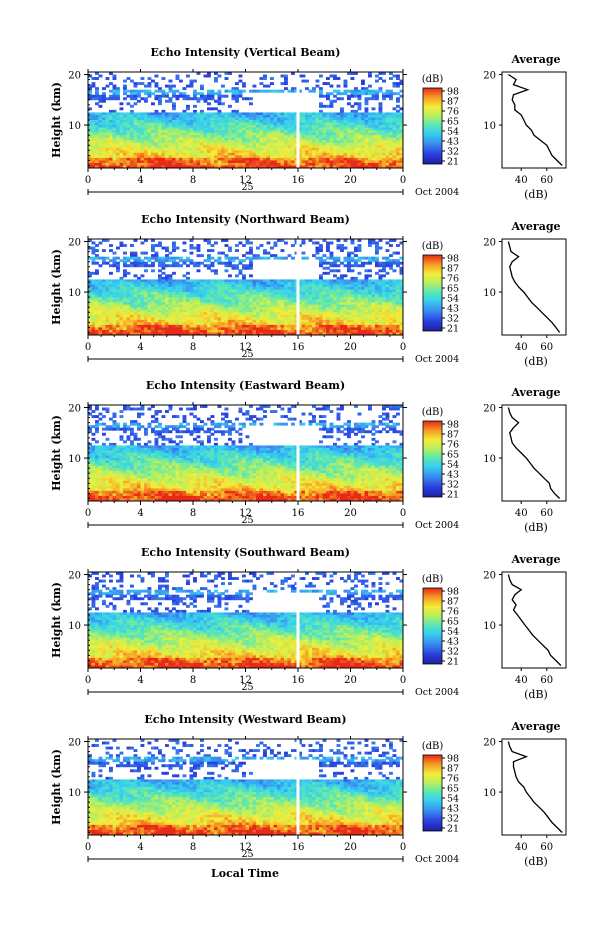  Describe the element at coordinates (245, 385) in the screenshot. I see `panel-title: Echo Intensity (Eastward Beam)` at that location.